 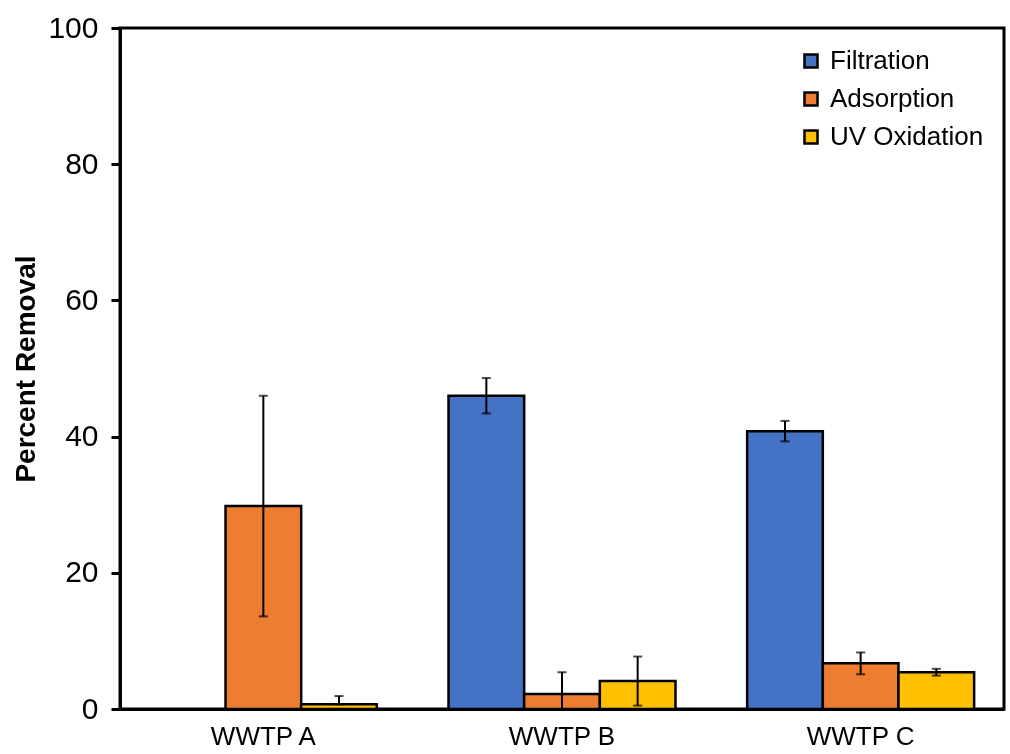 What do you see at coordinates (82, 436) in the screenshot?
I see `y-tick-label: 40` at bounding box center [82, 436].